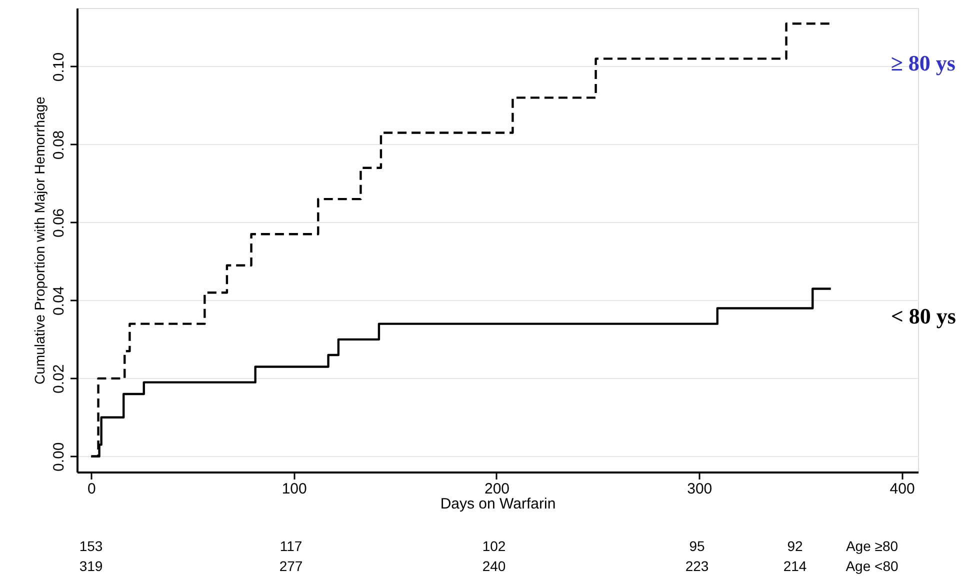 Image resolution: width=961 pixels, height=585 pixels. Describe the element at coordinates (40, 240) in the screenshot. I see `y-axis-title: Cumulative Proportion with Major Hemorrhage` at that location.